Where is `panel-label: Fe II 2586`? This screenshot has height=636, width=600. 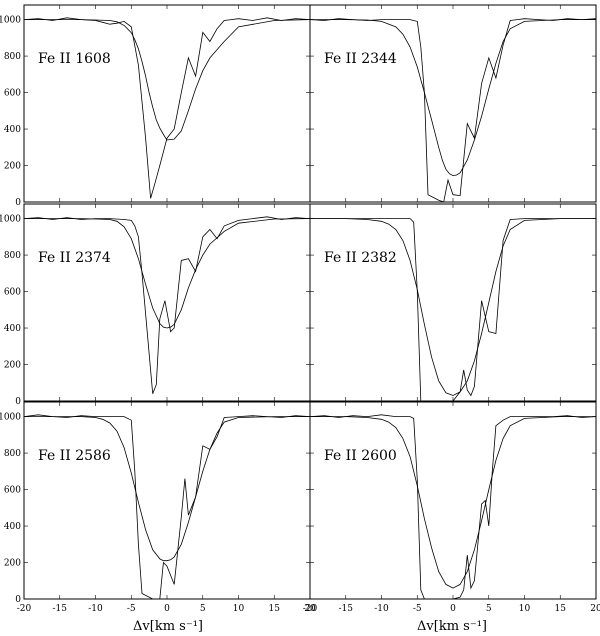 panel-label: Fe II 2586 is located at coordinates (74, 456).